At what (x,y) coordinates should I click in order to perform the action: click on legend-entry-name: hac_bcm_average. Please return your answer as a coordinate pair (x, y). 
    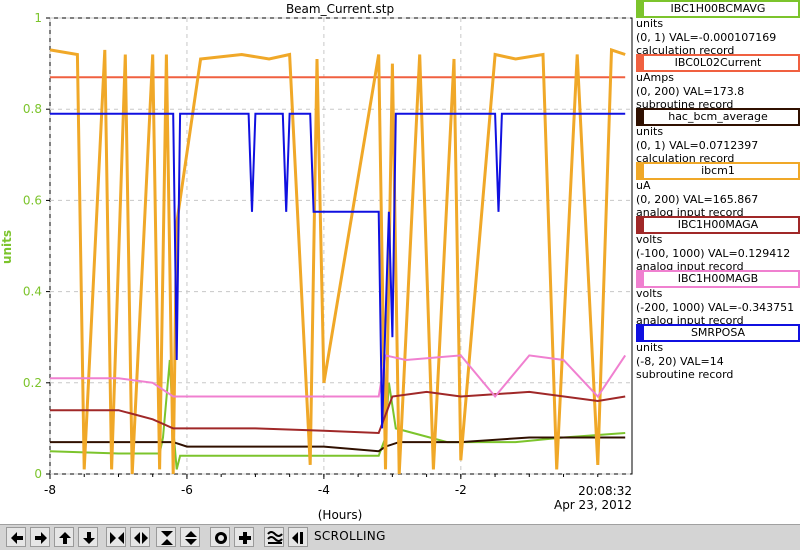
    Looking at the image, I should click on (718, 117).